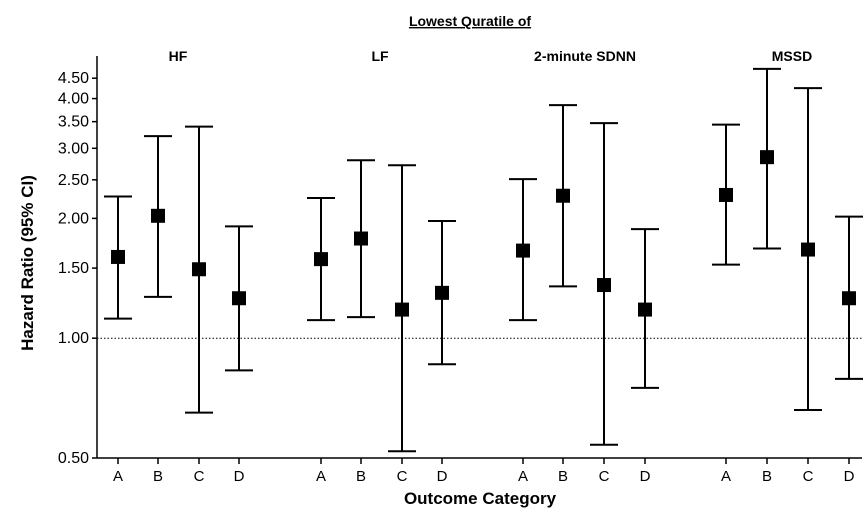 Image resolution: width=865 pixels, height=513 pixels. I want to click on y-tick-label: 4.00, so click(73, 99).